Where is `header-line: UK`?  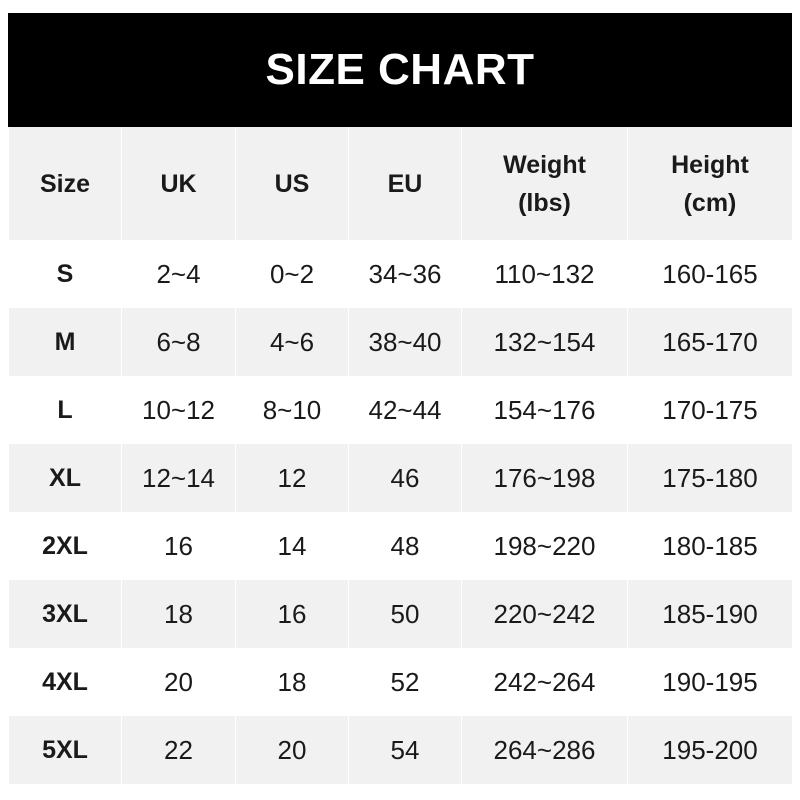 header-line: UK is located at coordinates (178, 183).